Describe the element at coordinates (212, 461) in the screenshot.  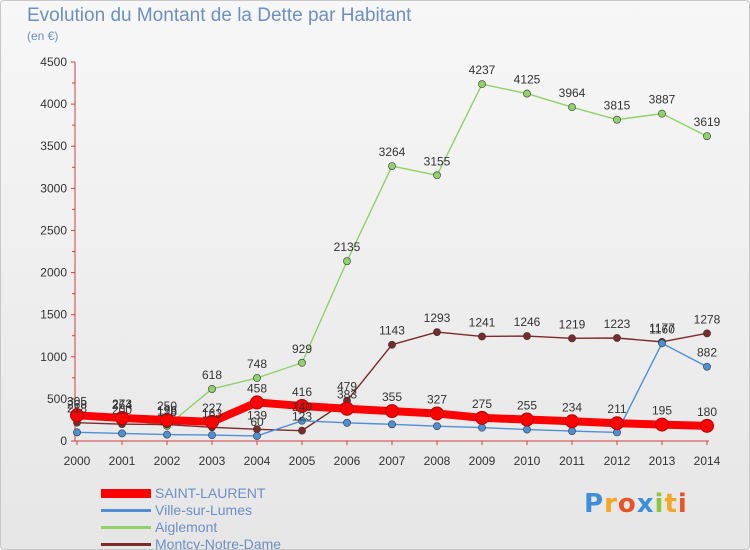
I see `x-tick-label: 2003` at that location.